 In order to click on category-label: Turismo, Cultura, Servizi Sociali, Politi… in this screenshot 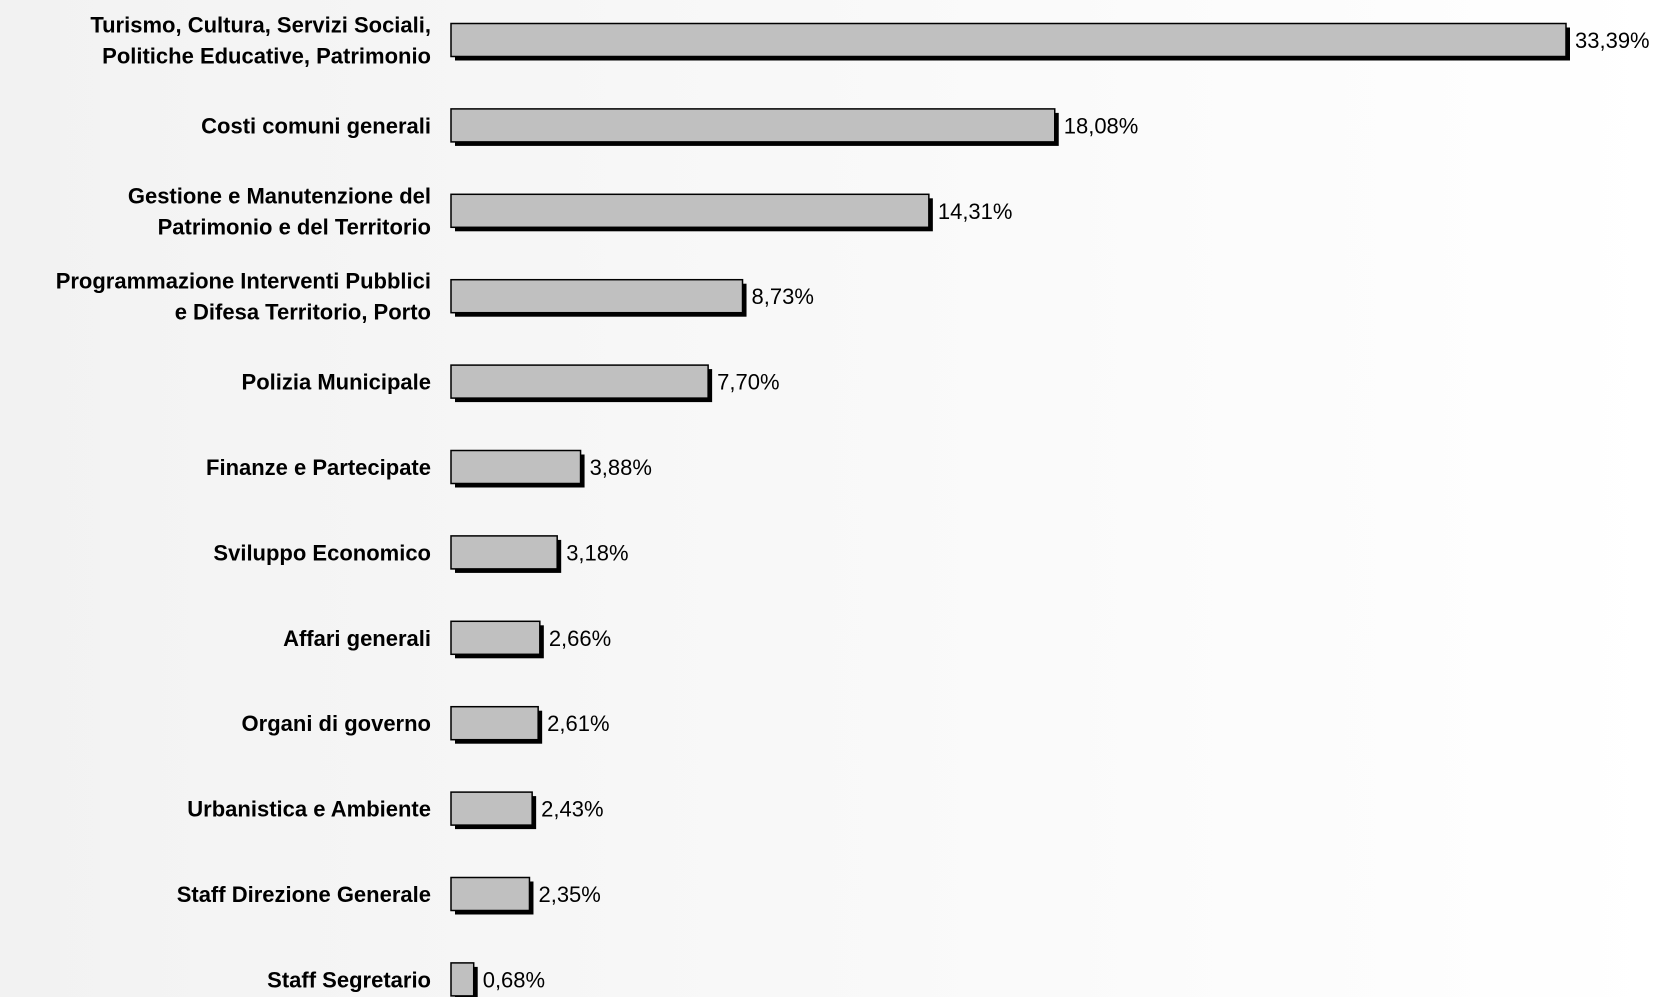, I will do `click(260, 41)`.